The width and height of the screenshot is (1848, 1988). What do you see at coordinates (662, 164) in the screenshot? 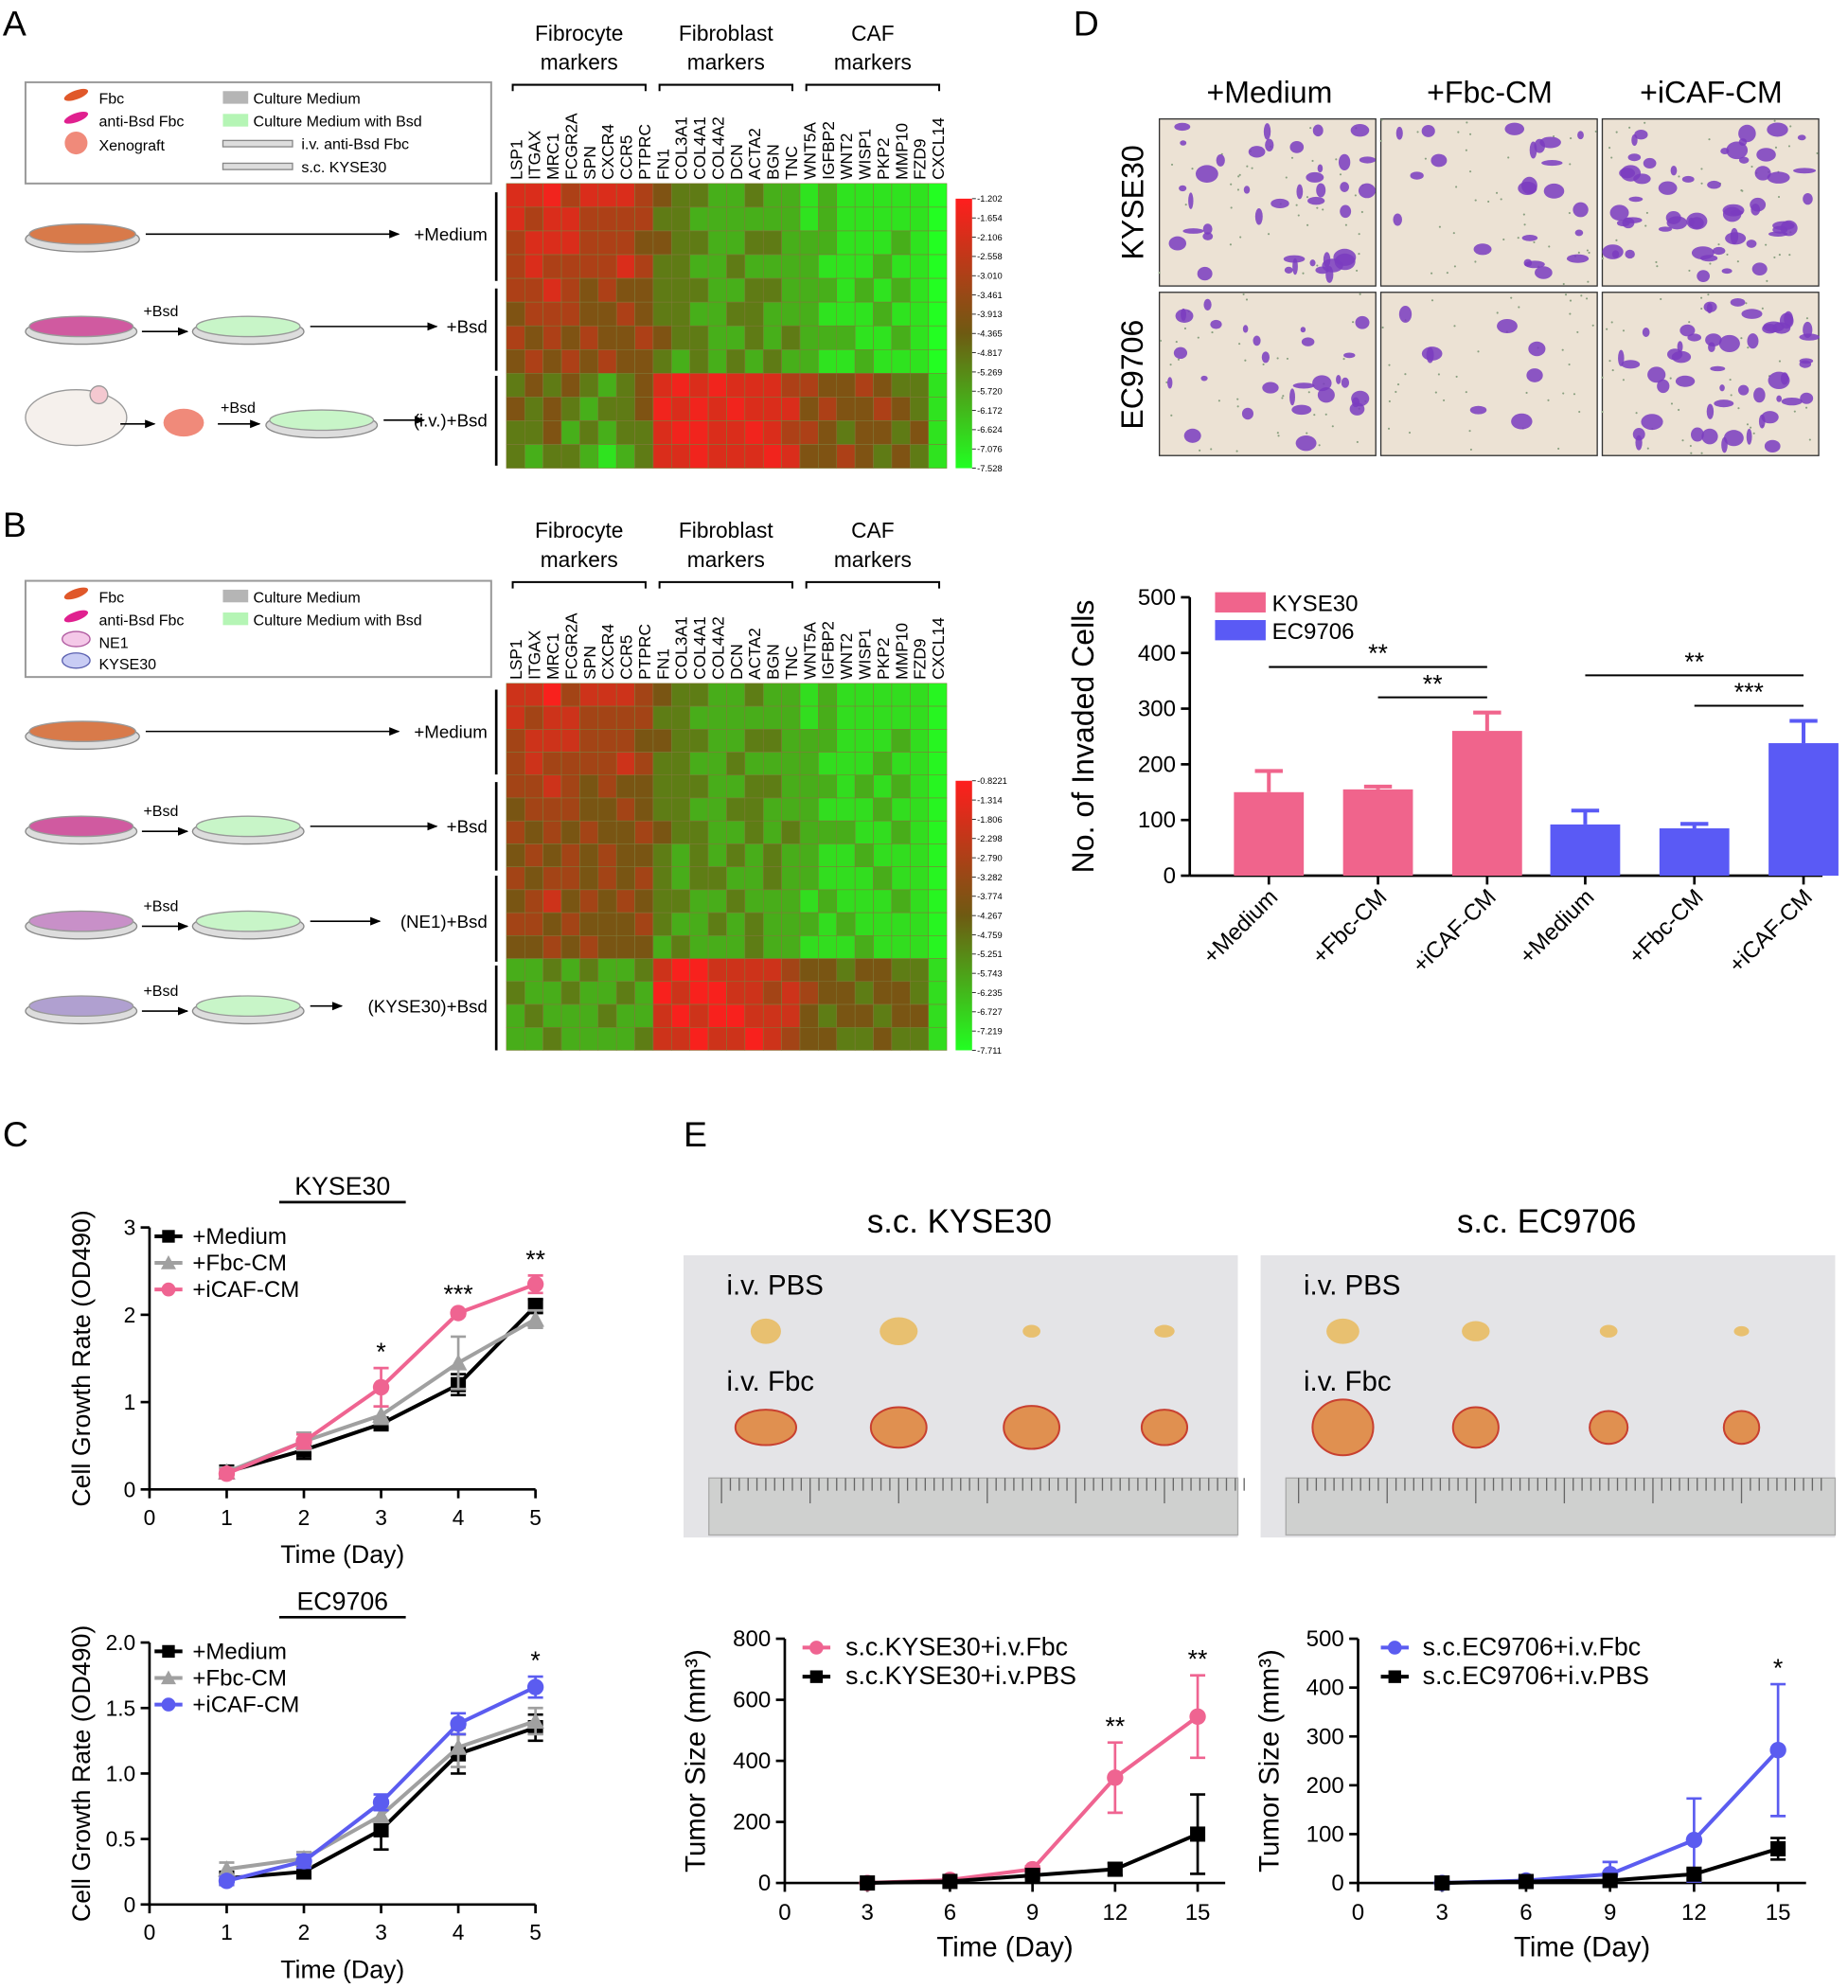
I see `column-label: FN1` at bounding box center [662, 164].